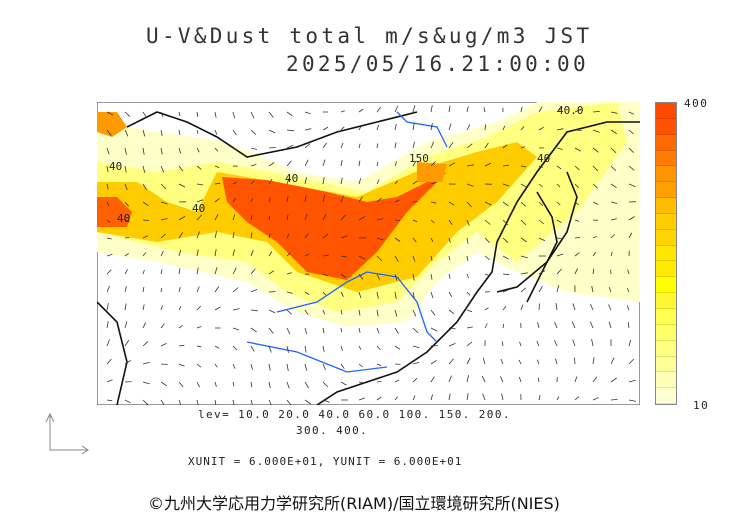  What do you see at coordinates (696, 103) in the screenshot?
I see `colorbar-max-label: 400` at bounding box center [696, 103].